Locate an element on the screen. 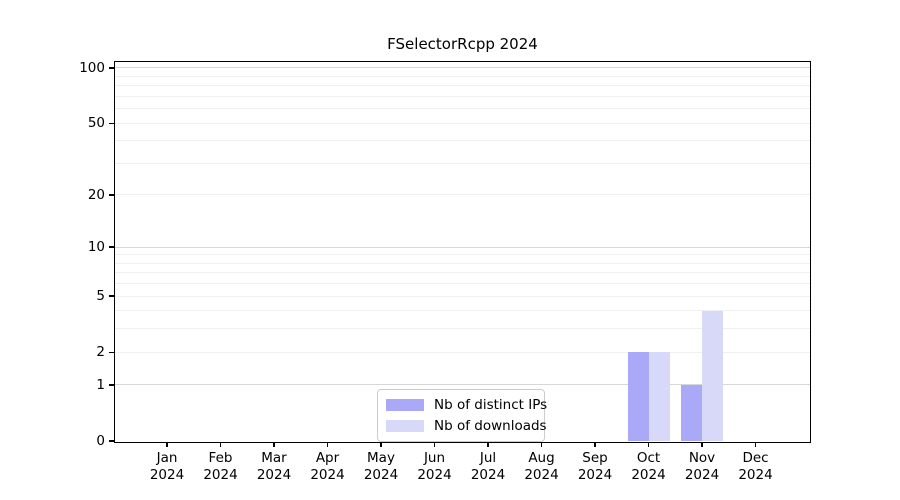  y-tick-label: 0 is located at coordinates (100, 441).